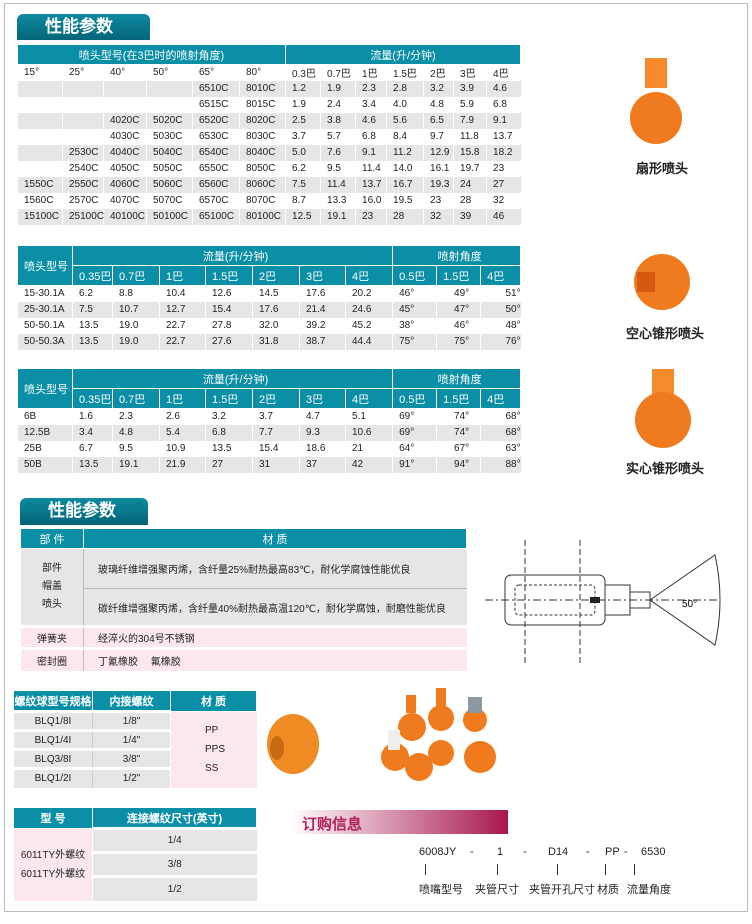 This screenshot has height=924, width=752. I want to click on table-cell: 6550C, so click(216, 168).